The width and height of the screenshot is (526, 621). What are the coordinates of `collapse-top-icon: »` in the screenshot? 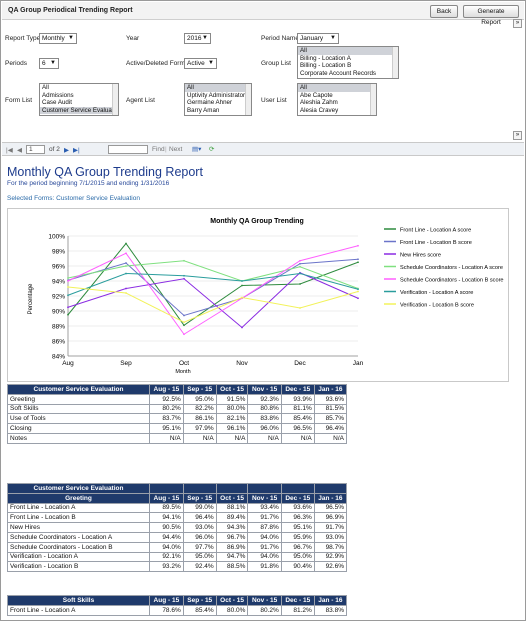 It's located at (517, 23).